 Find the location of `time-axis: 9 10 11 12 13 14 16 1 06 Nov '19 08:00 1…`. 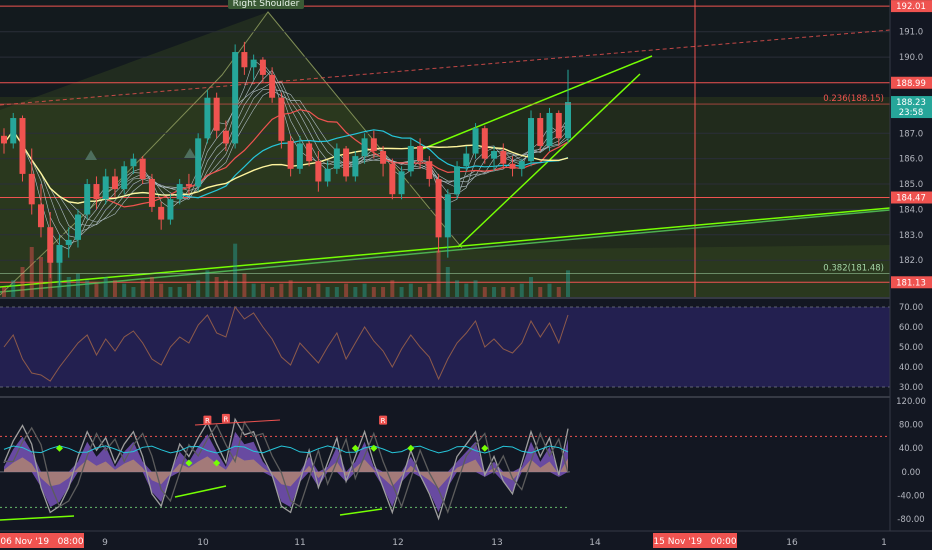

time-axis: 9 10 11 12 13 14 16 1 06 Nov '19 08:00 1… is located at coordinates (466, 540).